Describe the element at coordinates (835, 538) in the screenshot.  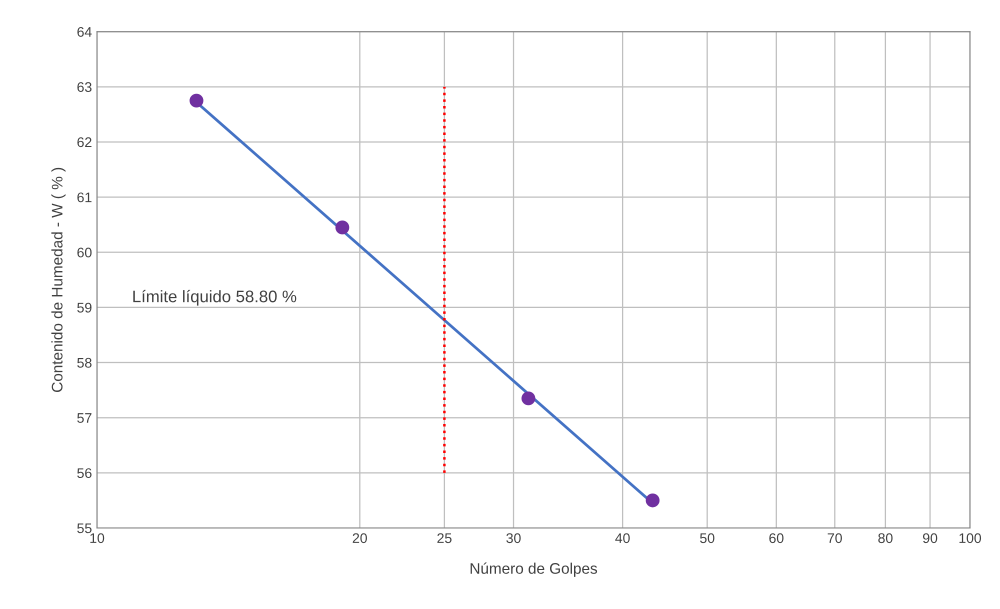
I see `x-tick-label: 70` at that location.